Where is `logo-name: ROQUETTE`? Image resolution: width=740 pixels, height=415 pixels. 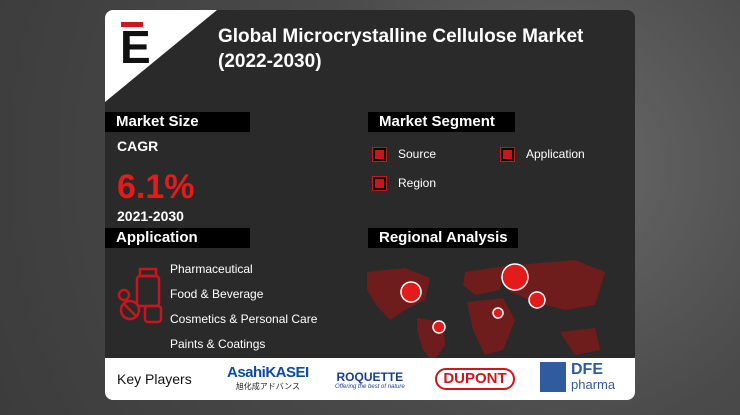 logo-name: ROQUETTE is located at coordinates (370, 377).